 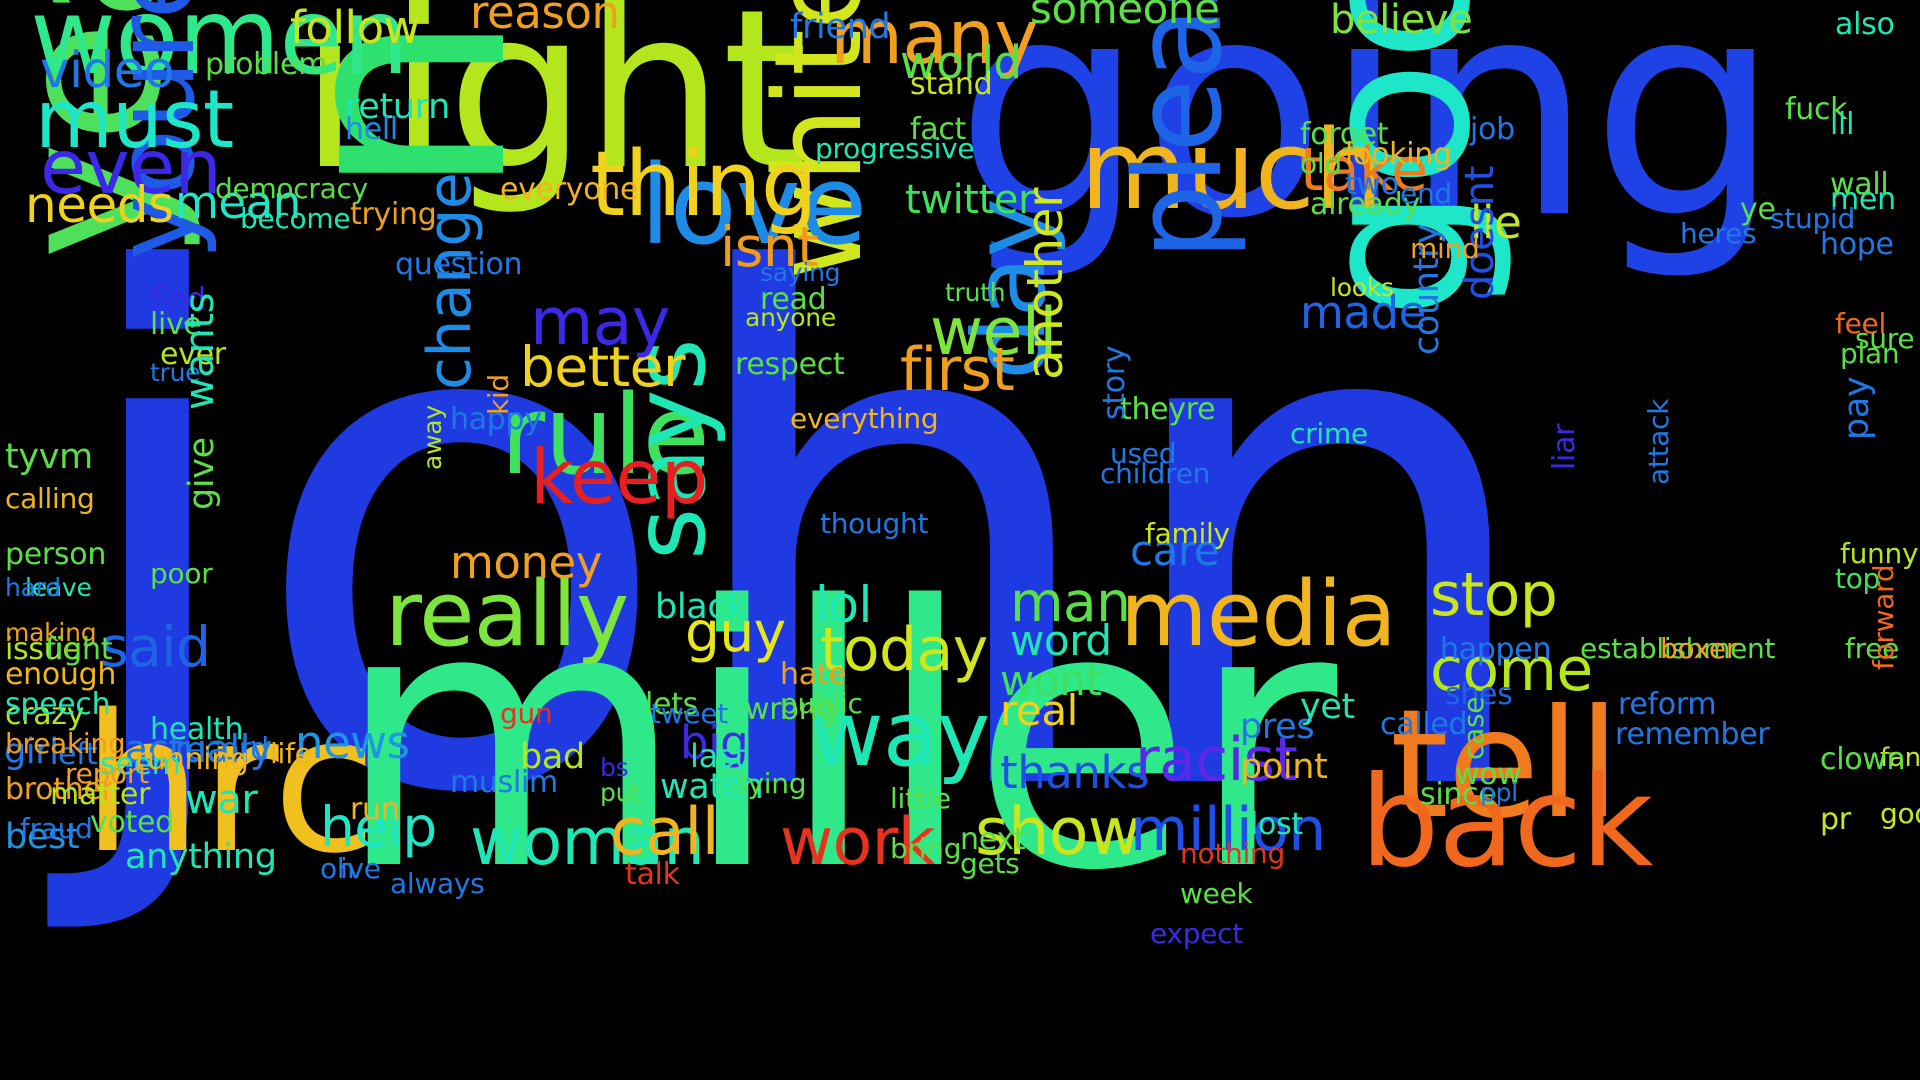 What do you see at coordinates (1865, 24) in the screenshot?
I see `word-also: also` at bounding box center [1865, 24].